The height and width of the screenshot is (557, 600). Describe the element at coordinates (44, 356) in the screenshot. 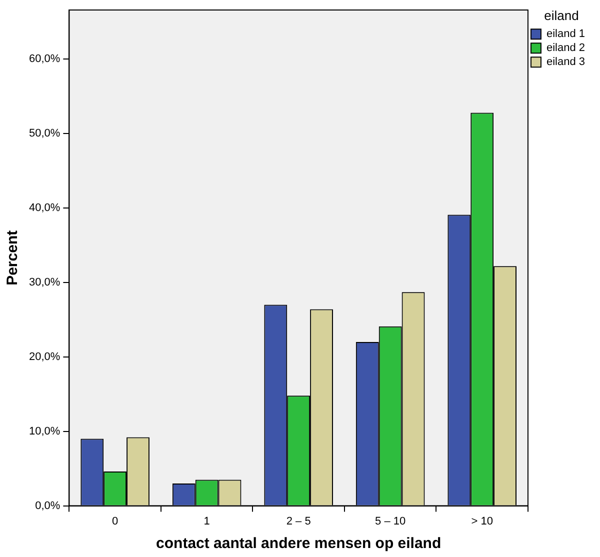

I see `y-tick-label: 20,0%` at that location.